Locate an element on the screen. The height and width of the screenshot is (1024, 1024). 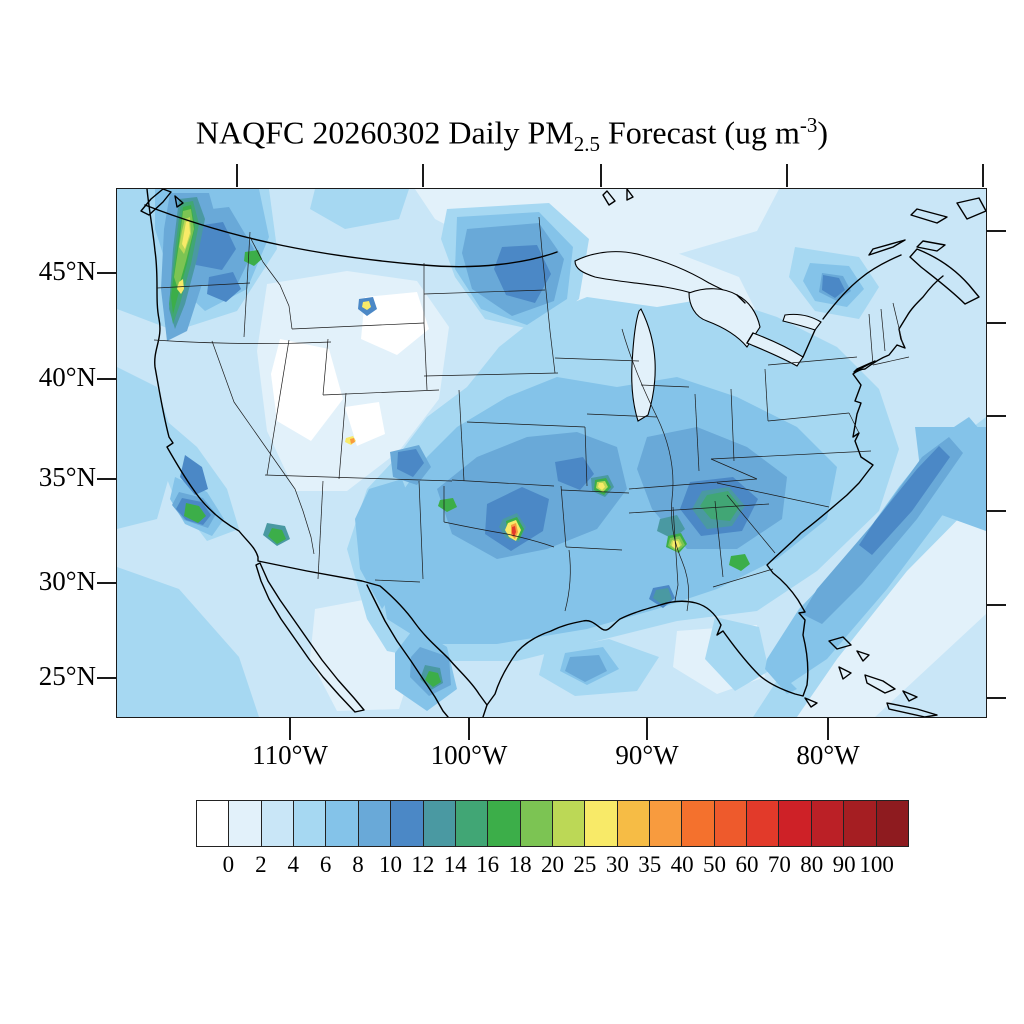
lon-label-100w: 100°W is located at coordinates (469, 755).